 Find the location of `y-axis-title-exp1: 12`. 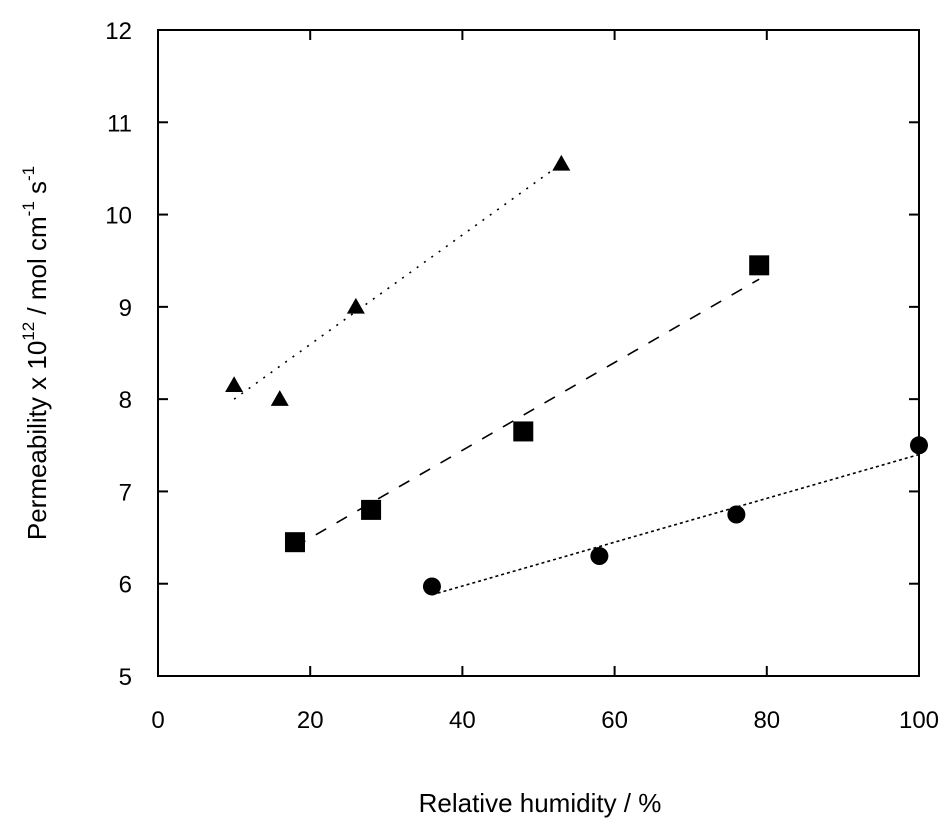

y-axis-title-exp1: 12 is located at coordinates (28, 331).